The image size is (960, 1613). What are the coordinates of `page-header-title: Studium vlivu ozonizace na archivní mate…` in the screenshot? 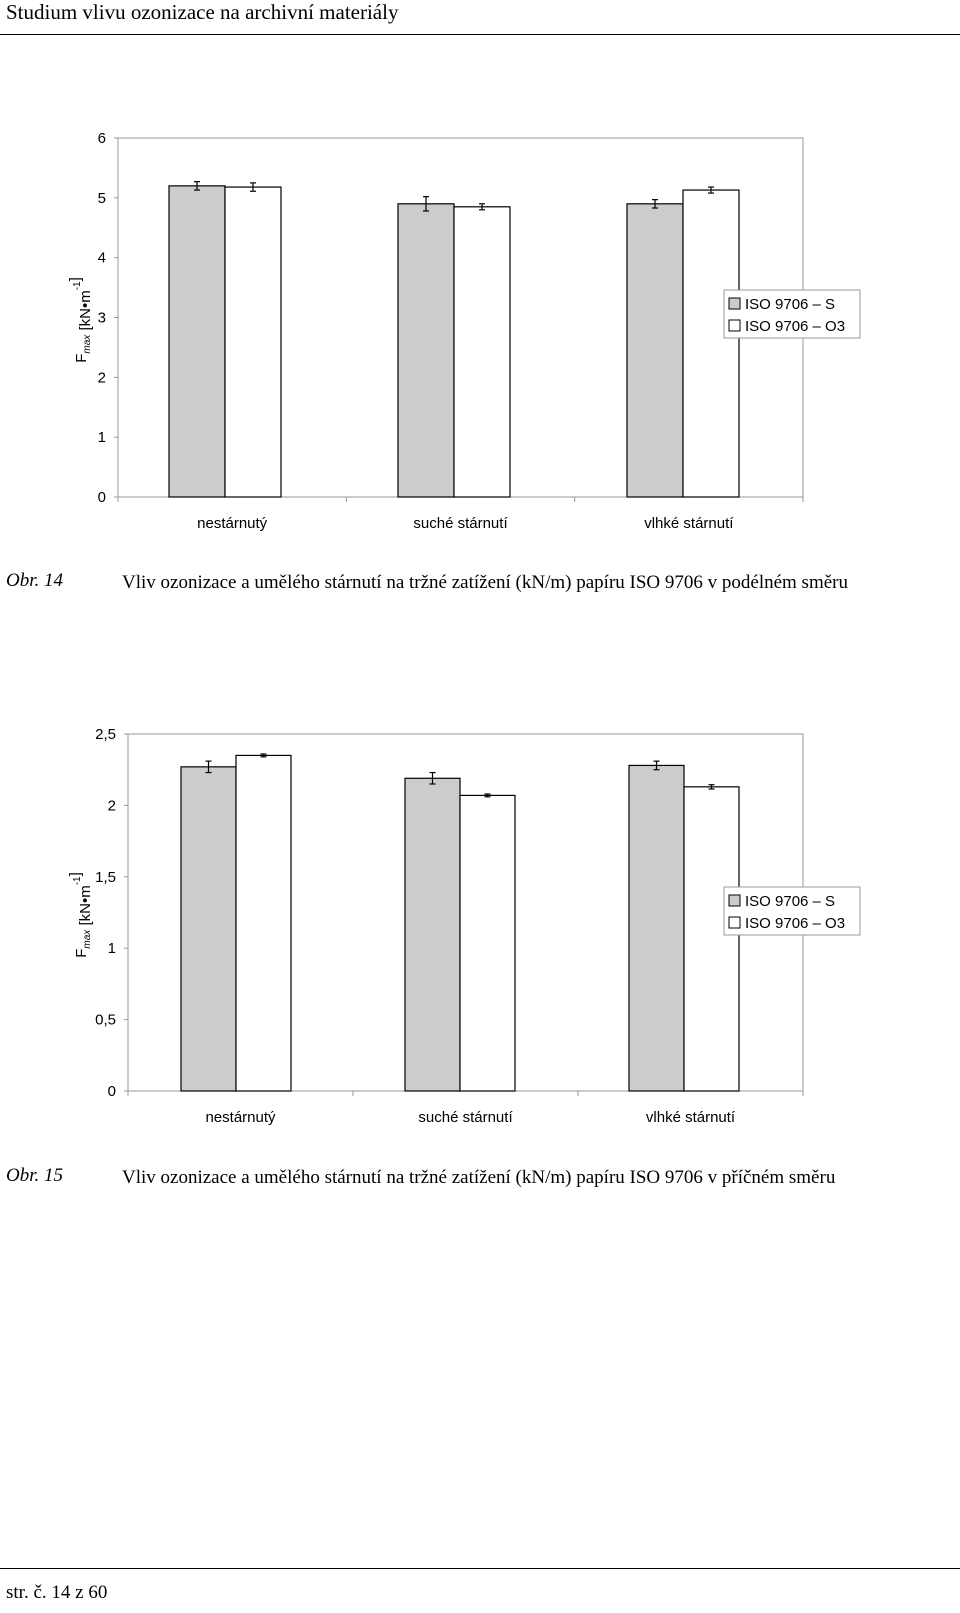 It's located at (202, 12).